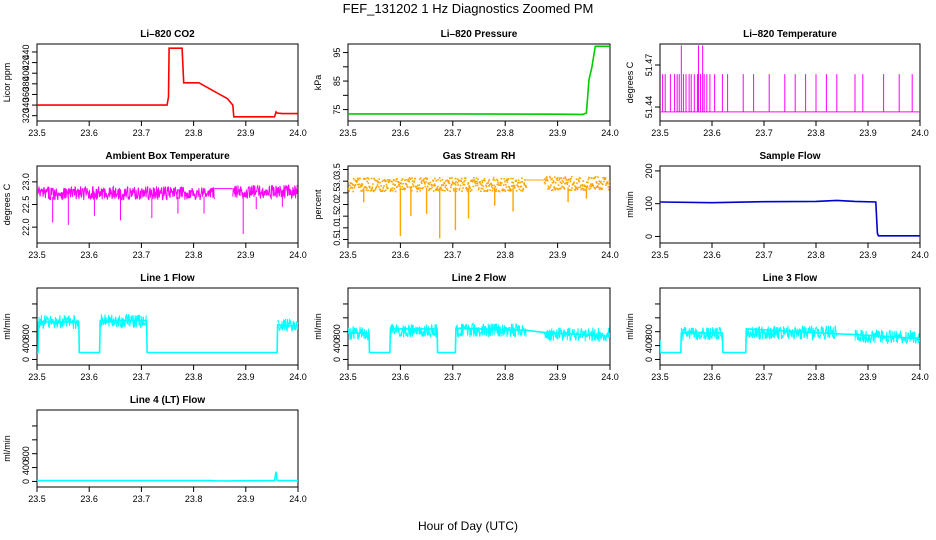 This screenshot has width=936, height=540. Describe the element at coordinates (649, 331) in the screenshot. I see `y-tick-label: 800` at that location.